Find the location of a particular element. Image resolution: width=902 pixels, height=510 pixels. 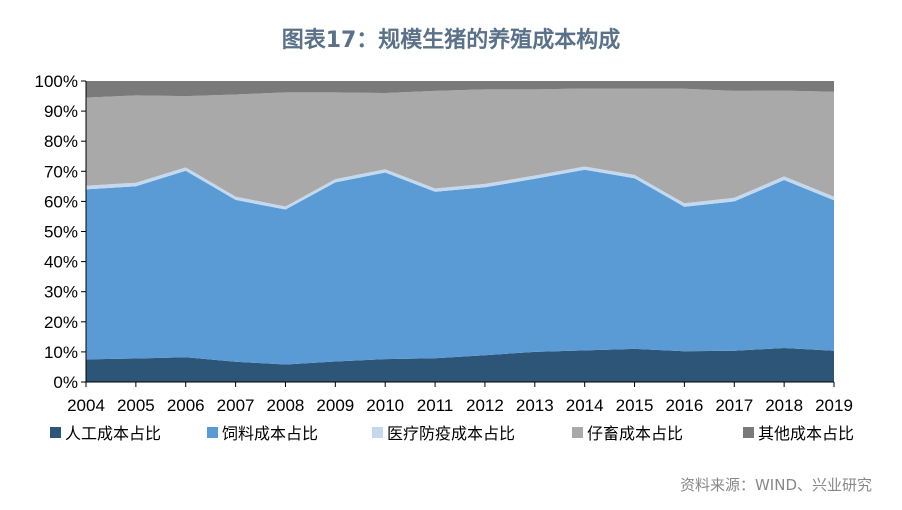

x-tick-label: 2007 is located at coordinates (236, 405).